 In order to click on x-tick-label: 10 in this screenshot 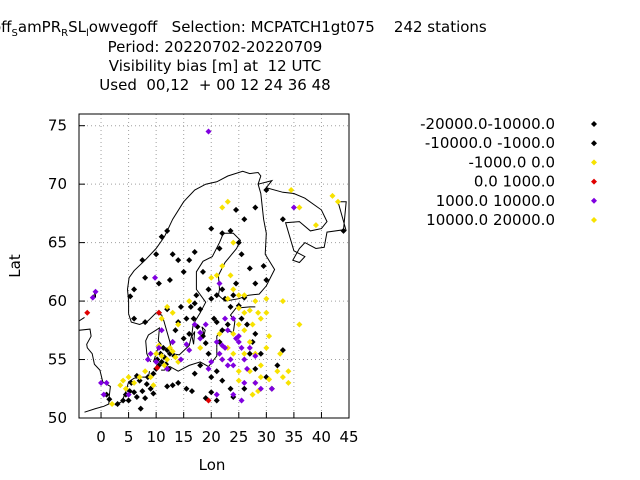, I will do `click(156, 437)`.